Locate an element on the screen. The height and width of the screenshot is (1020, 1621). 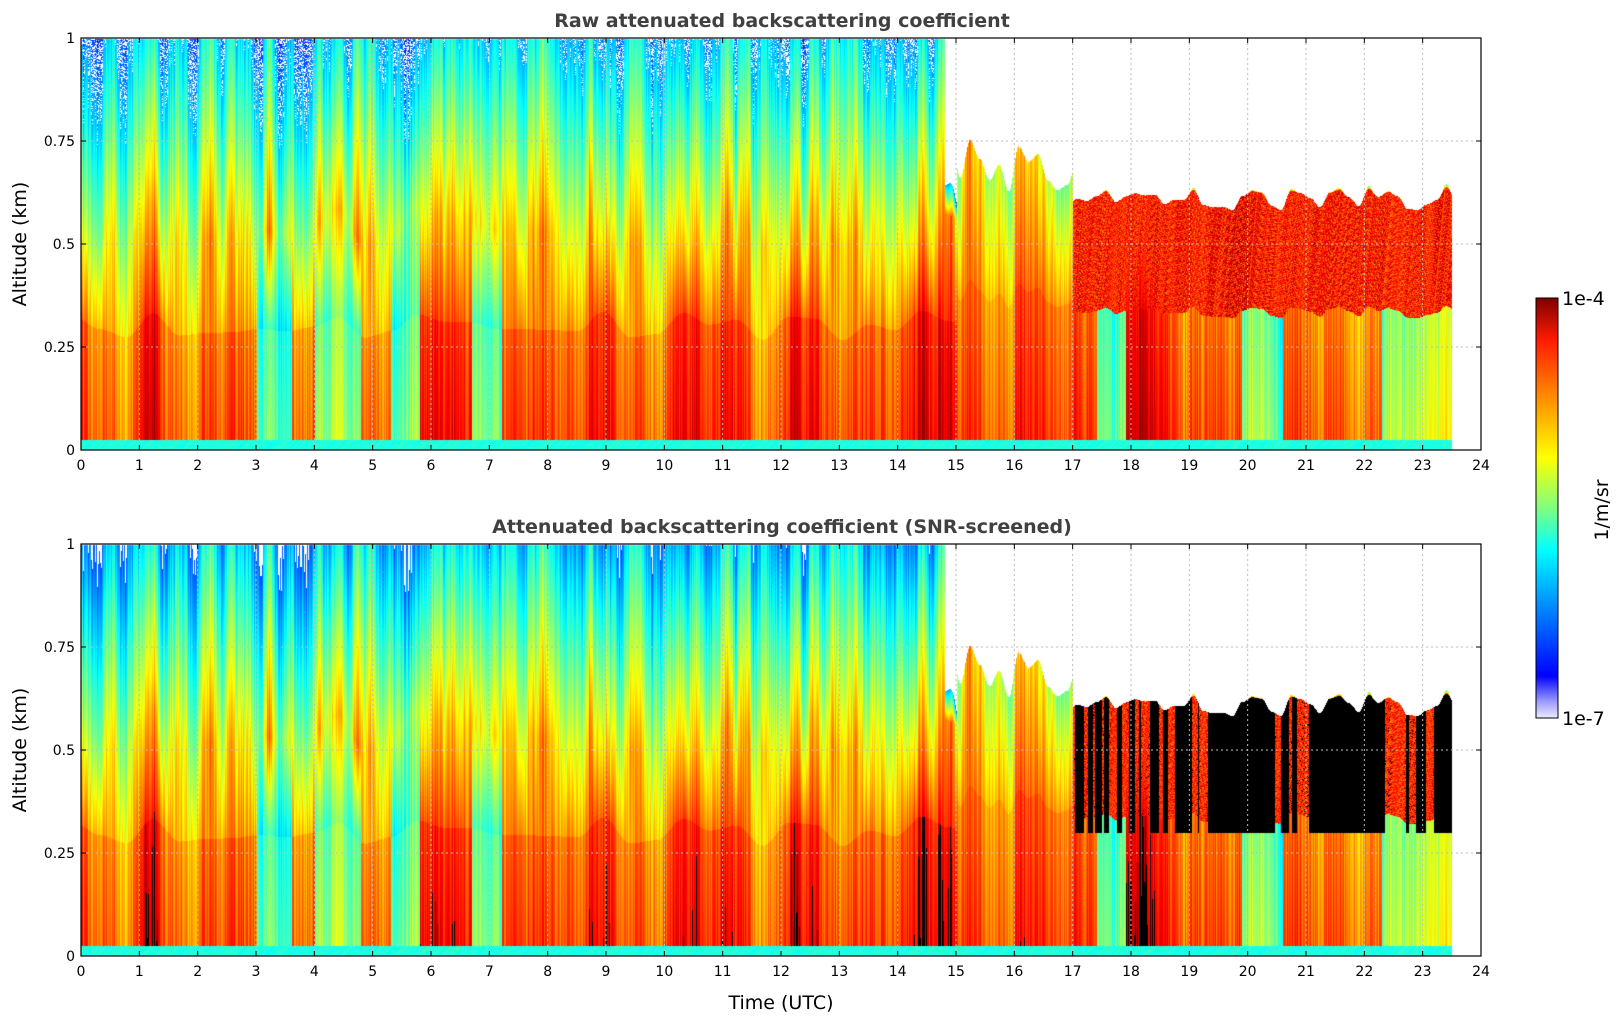
raw-x-tick-label-22: 22 is located at coordinates (1364, 466).